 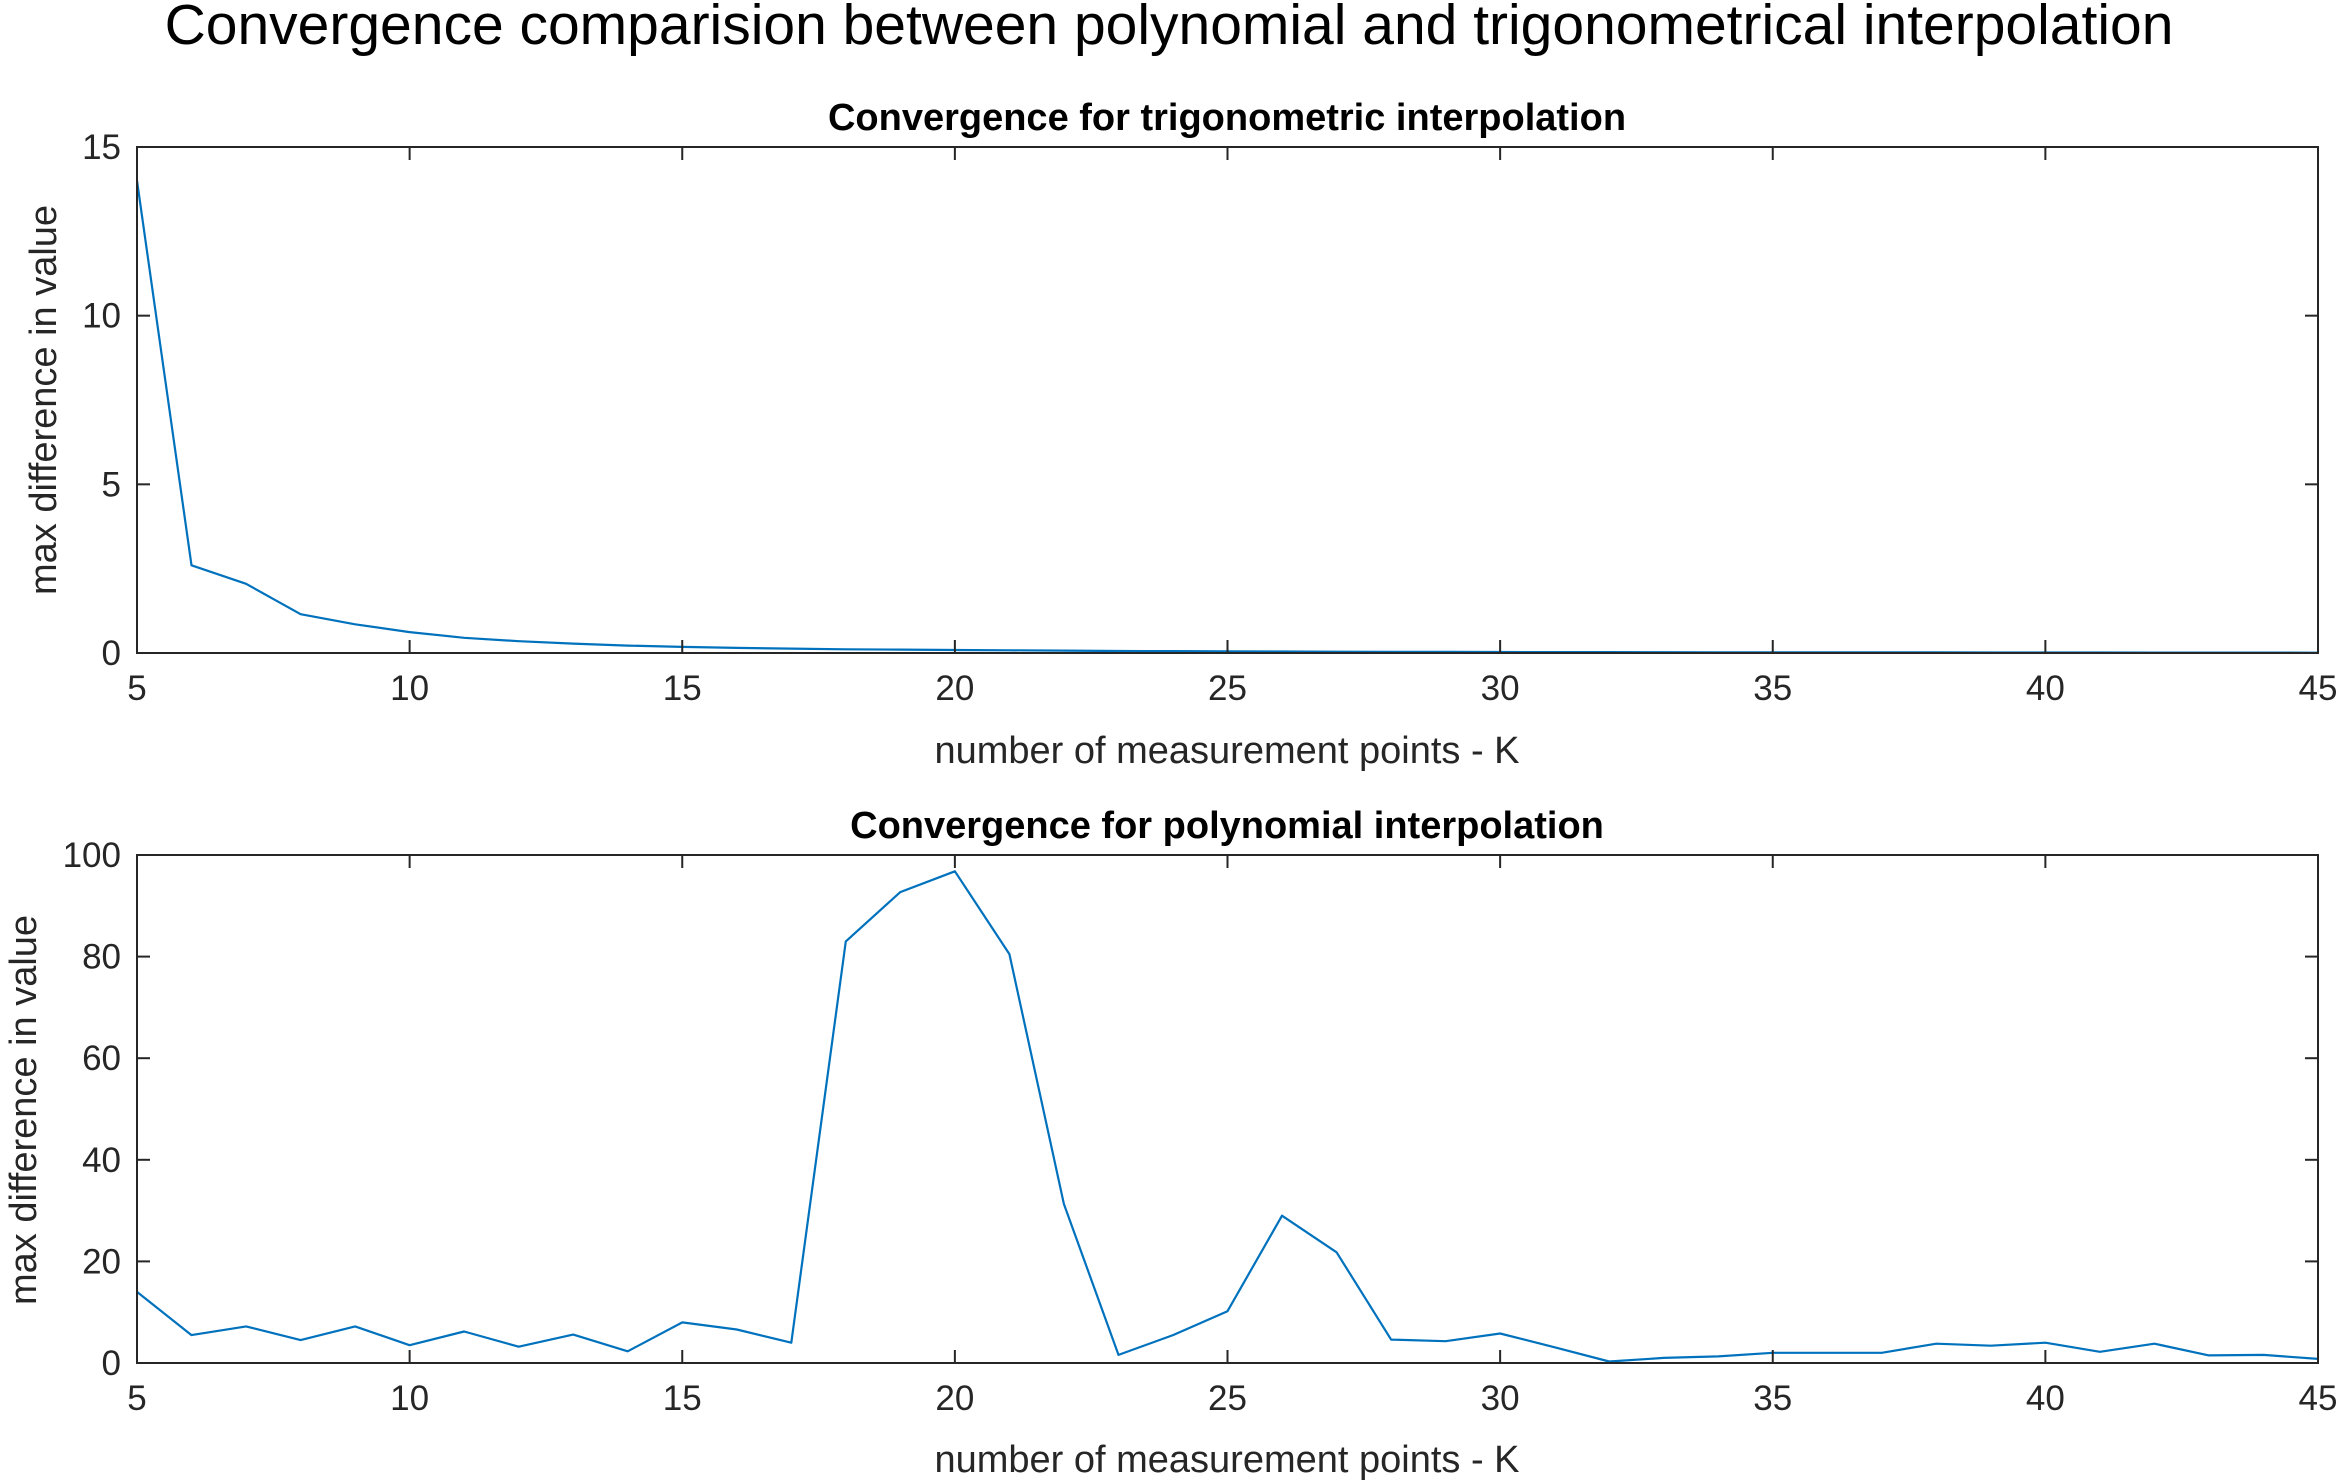 I want to click on trigonometric-x-tick-label: 35, so click(x=1772, y=688).